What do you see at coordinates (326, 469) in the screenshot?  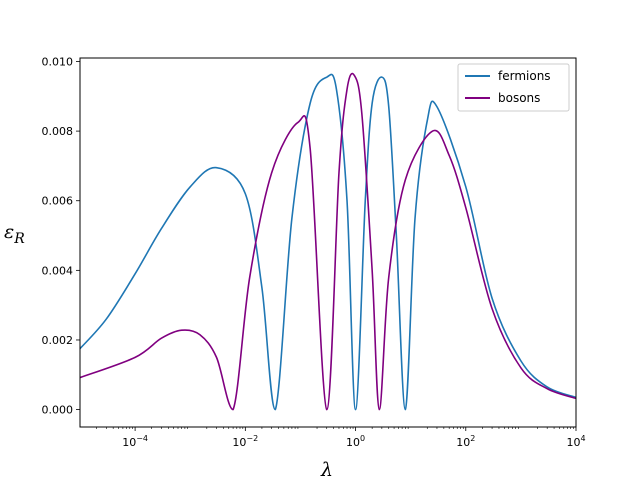 I see `x-axis-label: λ` at bounding box center [326, 469].